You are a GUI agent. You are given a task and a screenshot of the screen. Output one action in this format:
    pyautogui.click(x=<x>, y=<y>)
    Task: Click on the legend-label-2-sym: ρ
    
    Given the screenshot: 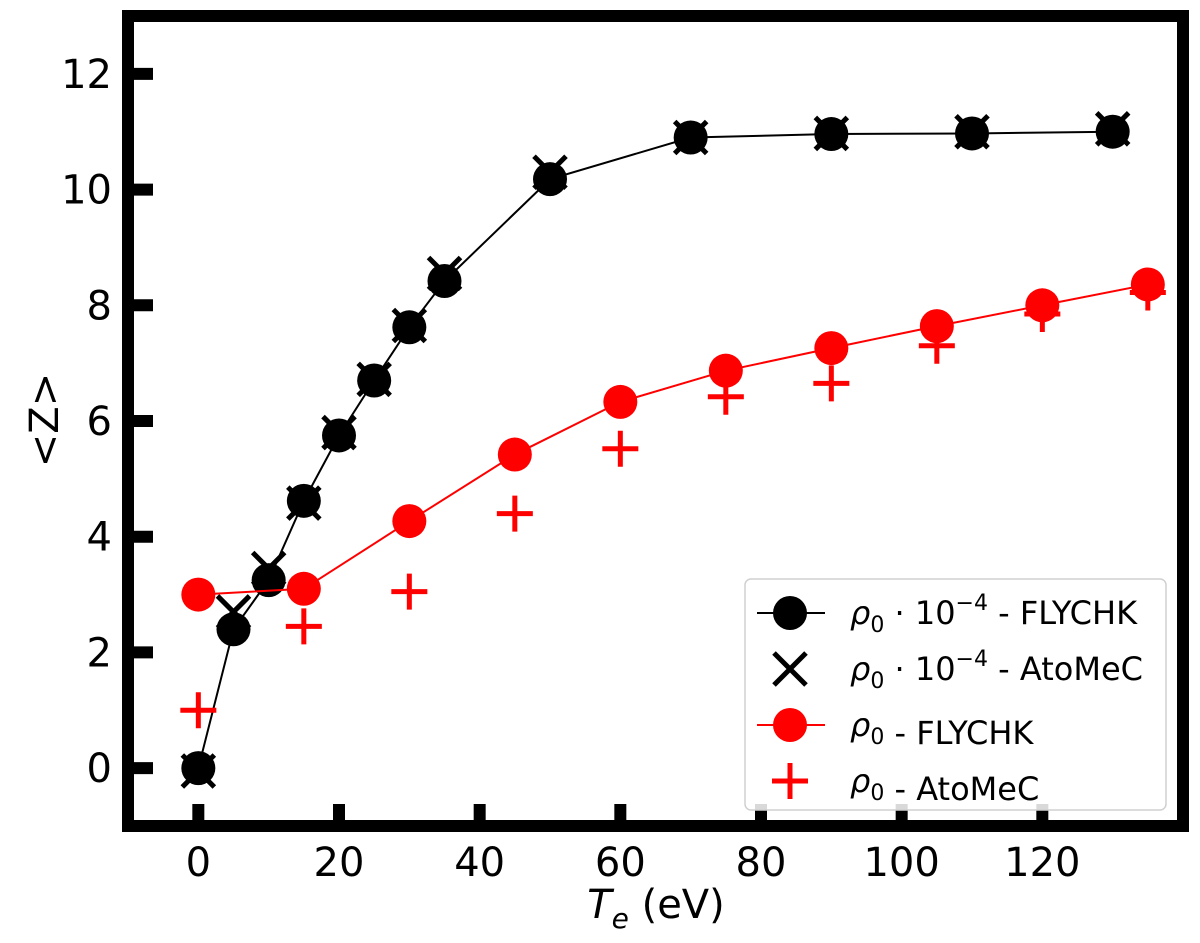 What is the action you would take?
    pyautogui.click(x=860, y=725)
    